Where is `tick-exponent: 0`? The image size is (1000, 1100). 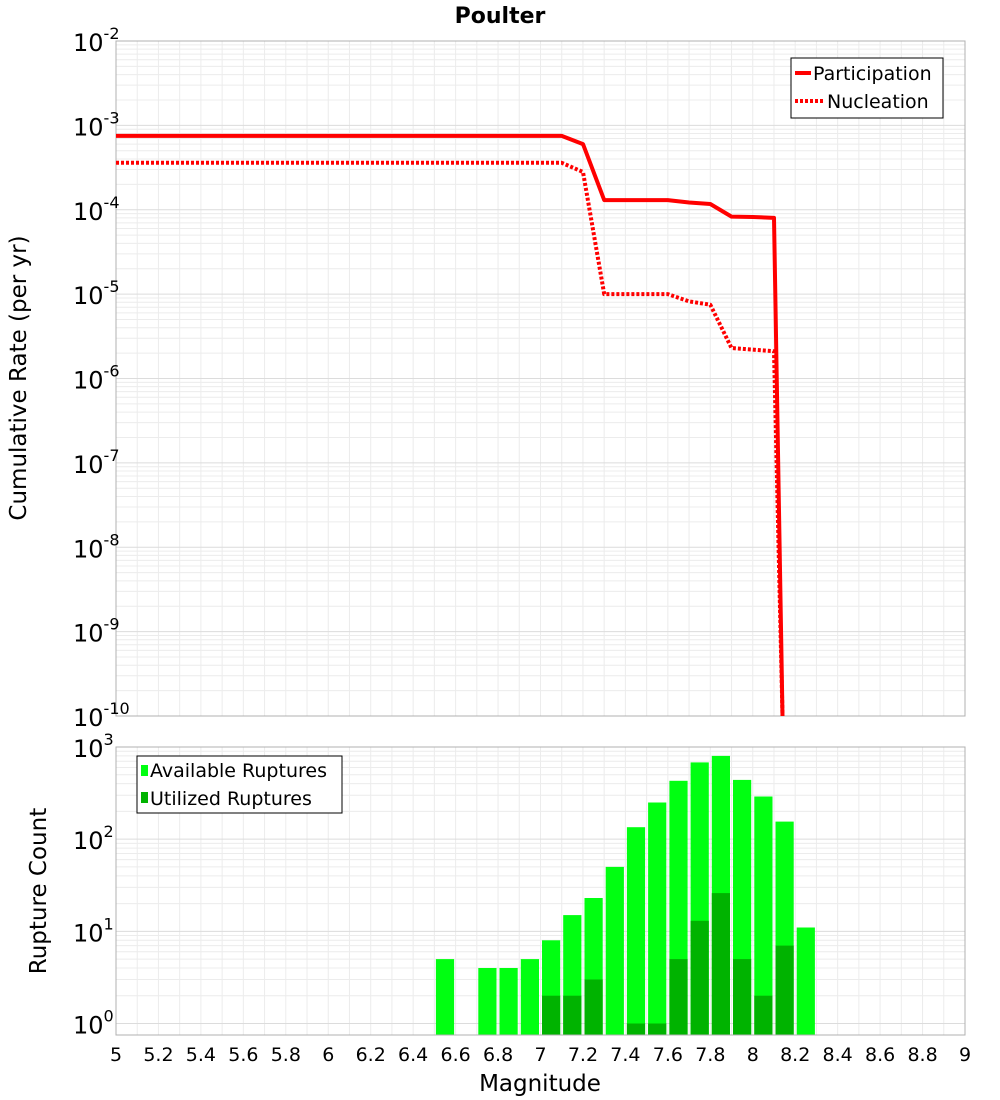 tick-exponent: 0 is located at coordinates (109, 1015).